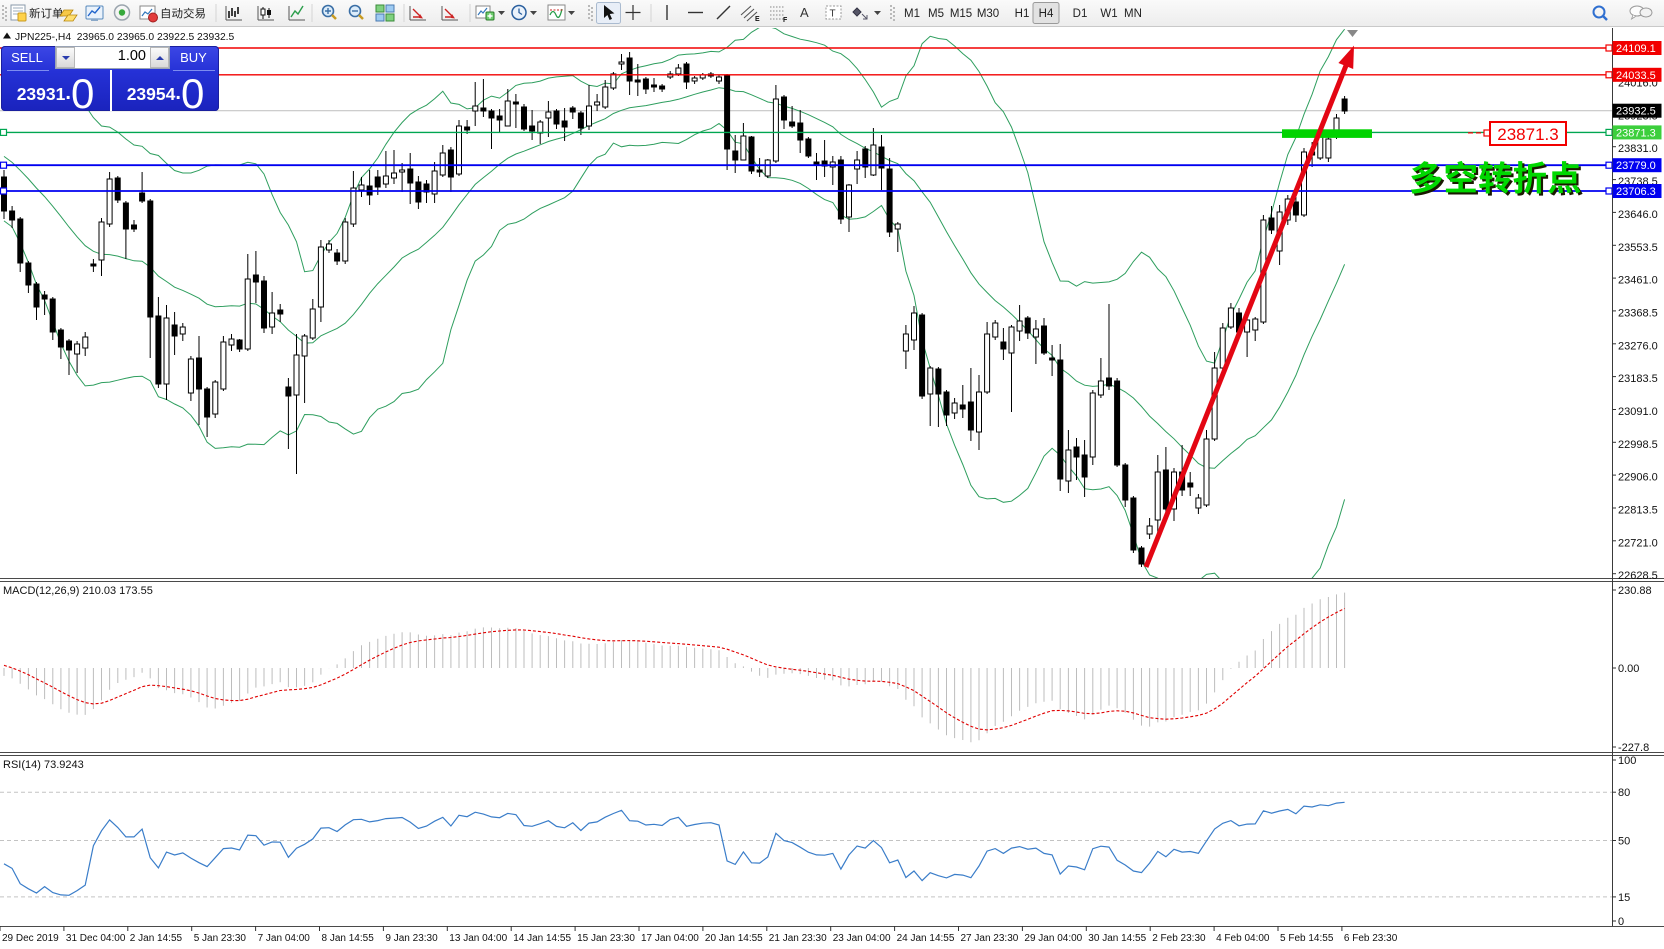 The width and height of the screenshot is (1664, 949). What do you see at coordinates (862, 938) in the screenshot?
I see `svg-text: 23 Jan 04:00` at bounding box center [862, 938].